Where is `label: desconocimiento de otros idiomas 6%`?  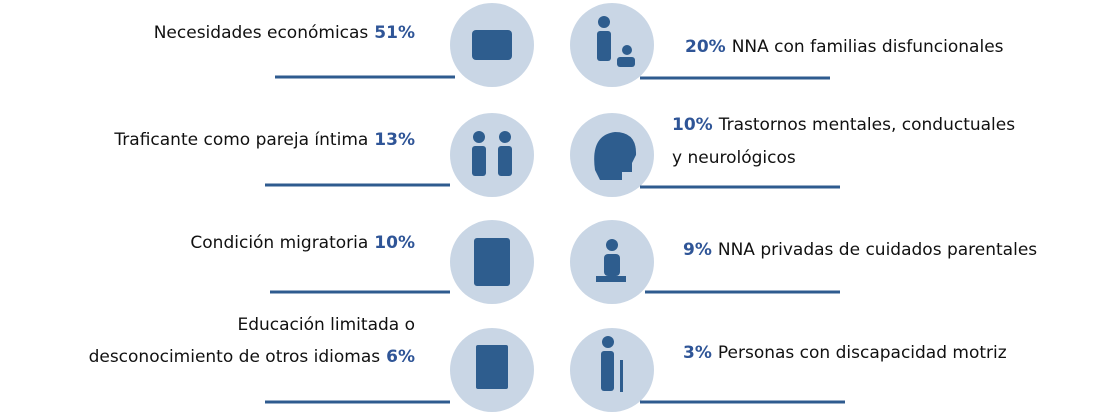
label: desconocimiento de otros idiomas 6% is located at coordinates (252, 357).